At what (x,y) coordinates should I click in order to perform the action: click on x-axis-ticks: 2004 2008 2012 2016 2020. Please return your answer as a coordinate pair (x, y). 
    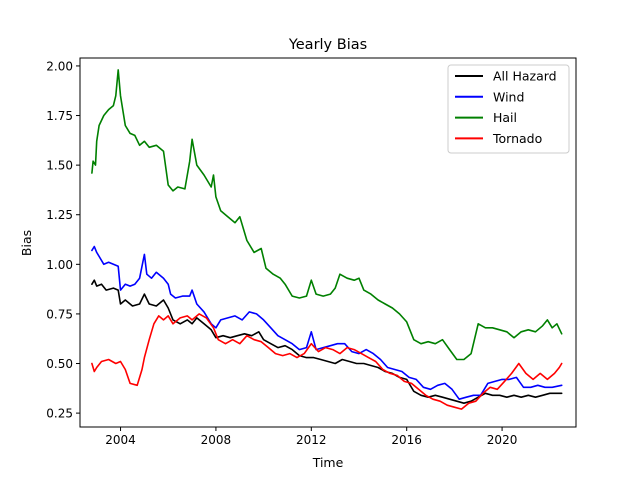
    Looking at the image, I should click on (311, 437).